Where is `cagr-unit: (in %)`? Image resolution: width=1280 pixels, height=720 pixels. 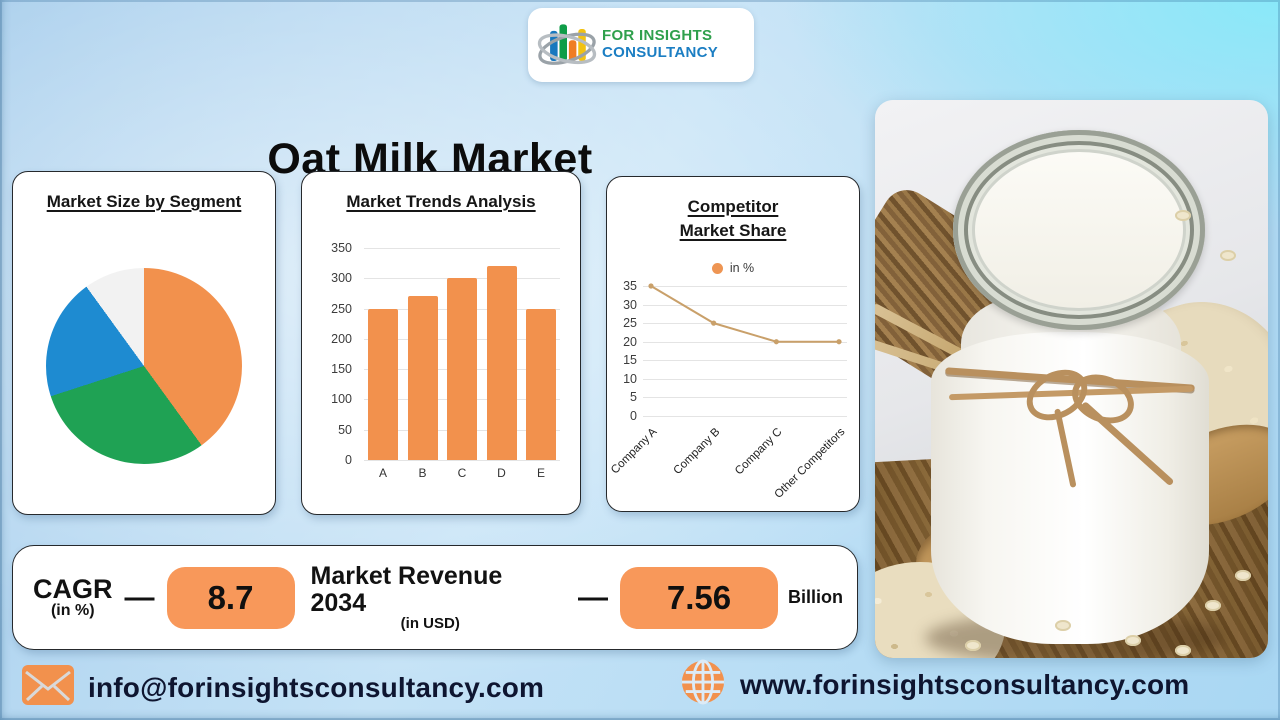 cagr-unit: (in %) is located at coordinates (72, 611).